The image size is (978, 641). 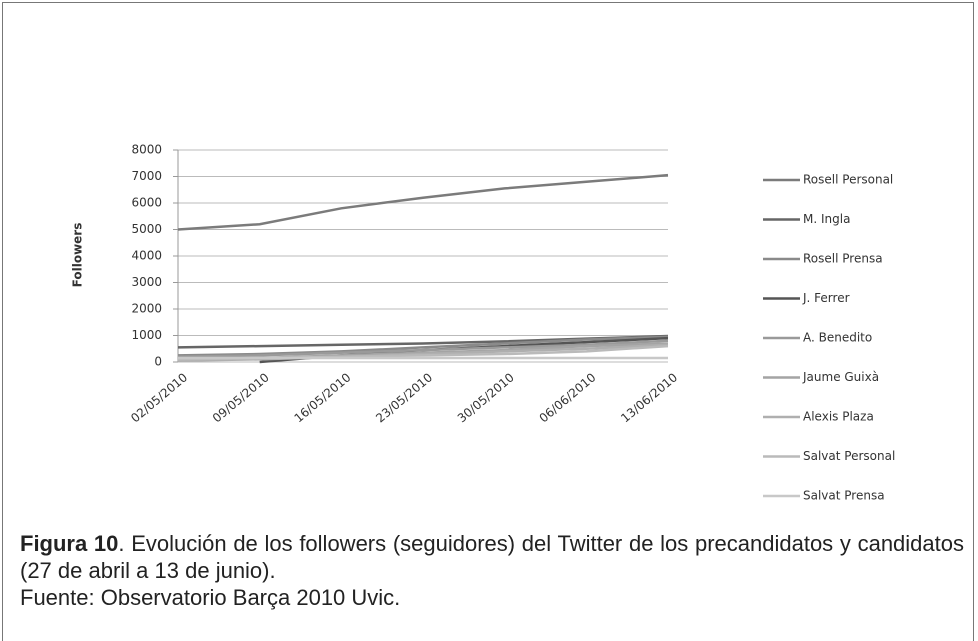 What do you see at coordinates (843, 259) in the screenshot?
I see `legend-label: Rosell Prensa` at bounding box center [843, 259].